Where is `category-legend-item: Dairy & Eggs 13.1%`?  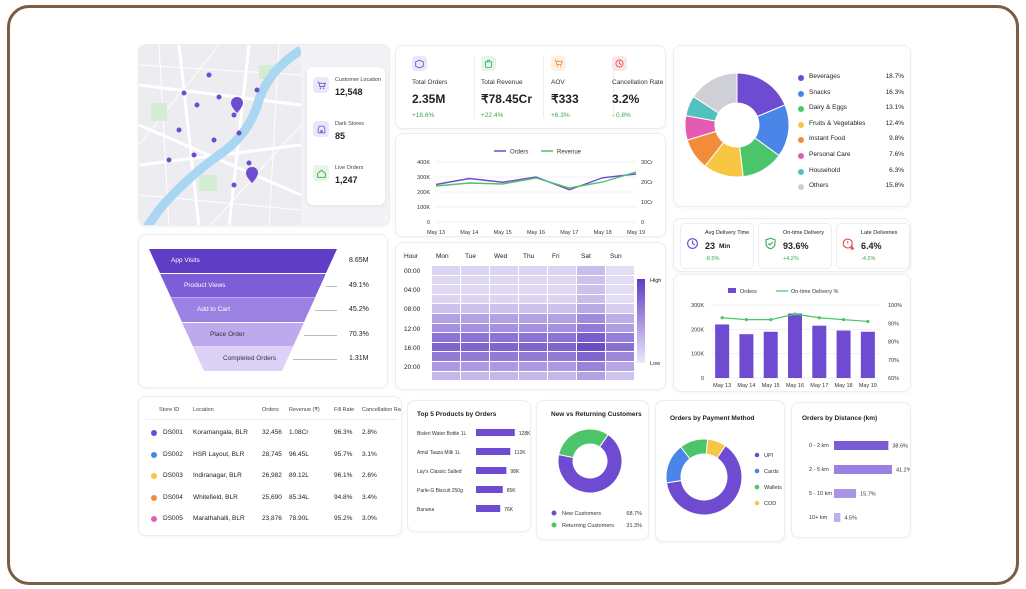
category-legend-item: Dairy & Eggs 13.1% is located at coordinates (851, 111).